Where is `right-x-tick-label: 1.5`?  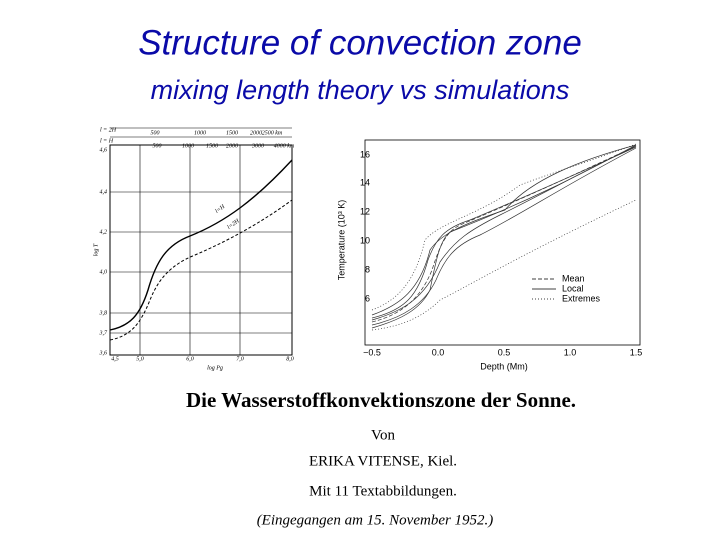
right-x-tick-label: 1.5 is located at coordinates (636, 352).